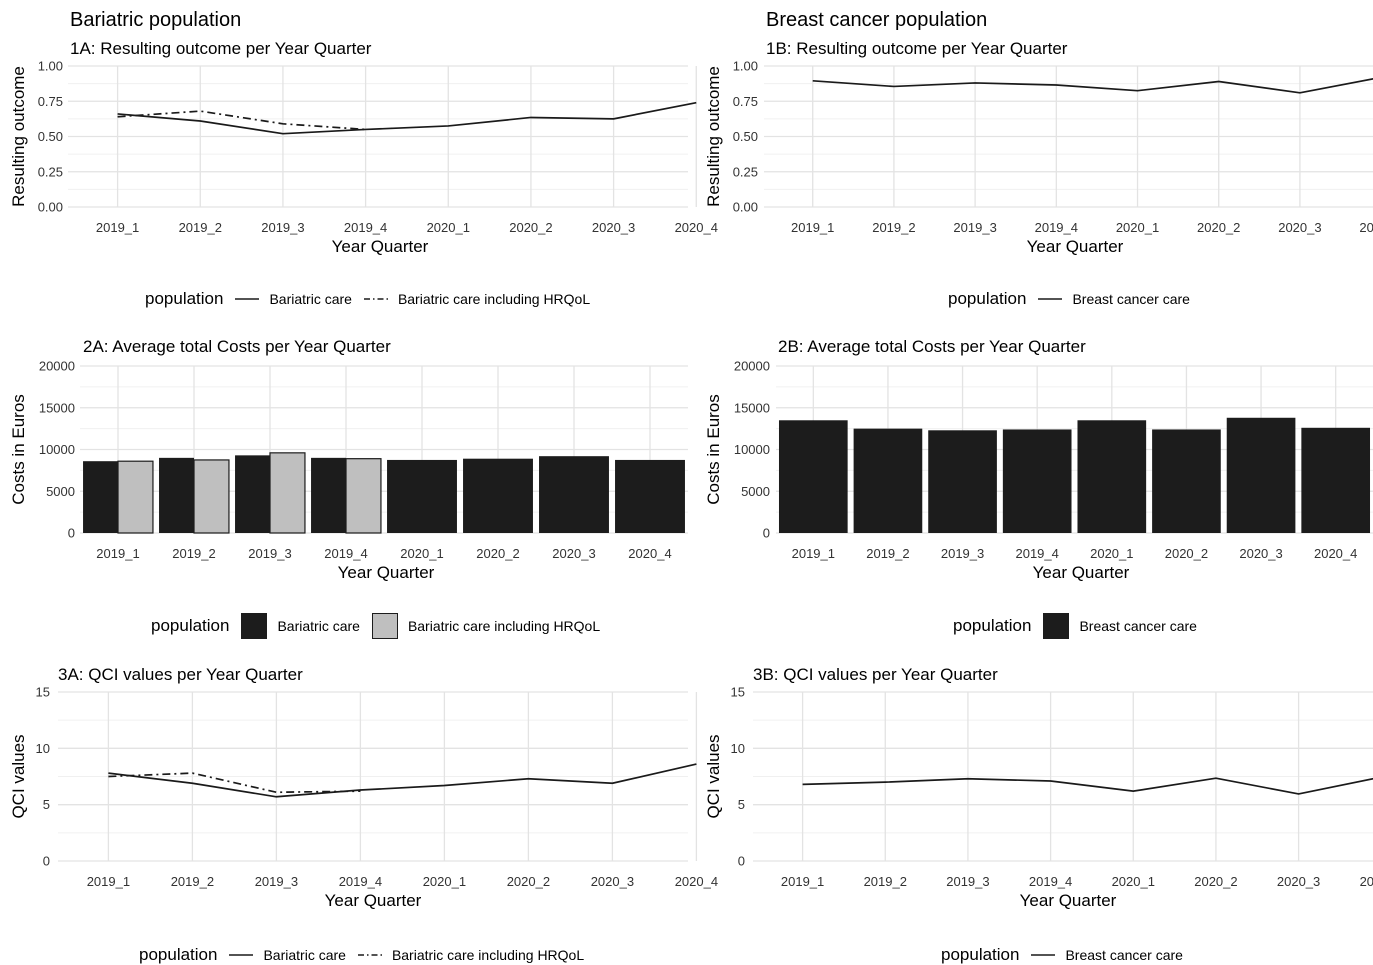  What do you see at coordinates (745, 171) in the screenshot?
I see `y-tick-label: 0.25` at bounding box center [745, 171].